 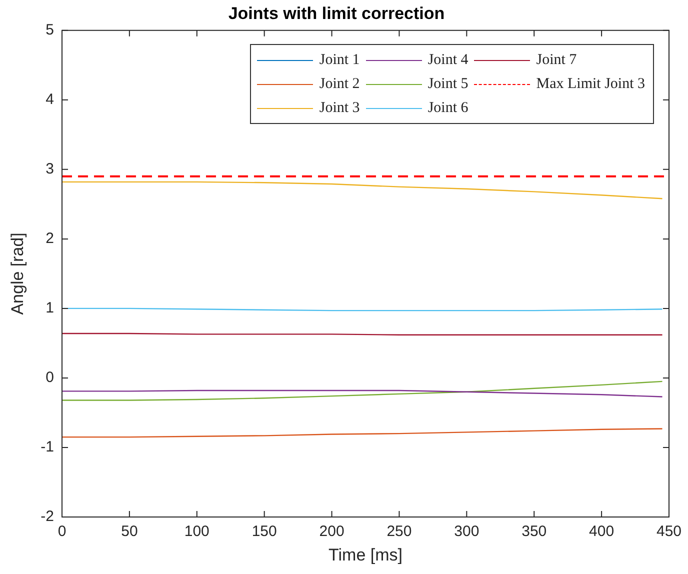 What do you see at coordinates (556, 60) in the screenshot?
I see `legend-label: Joint 7` at bounding box center [556, 60].